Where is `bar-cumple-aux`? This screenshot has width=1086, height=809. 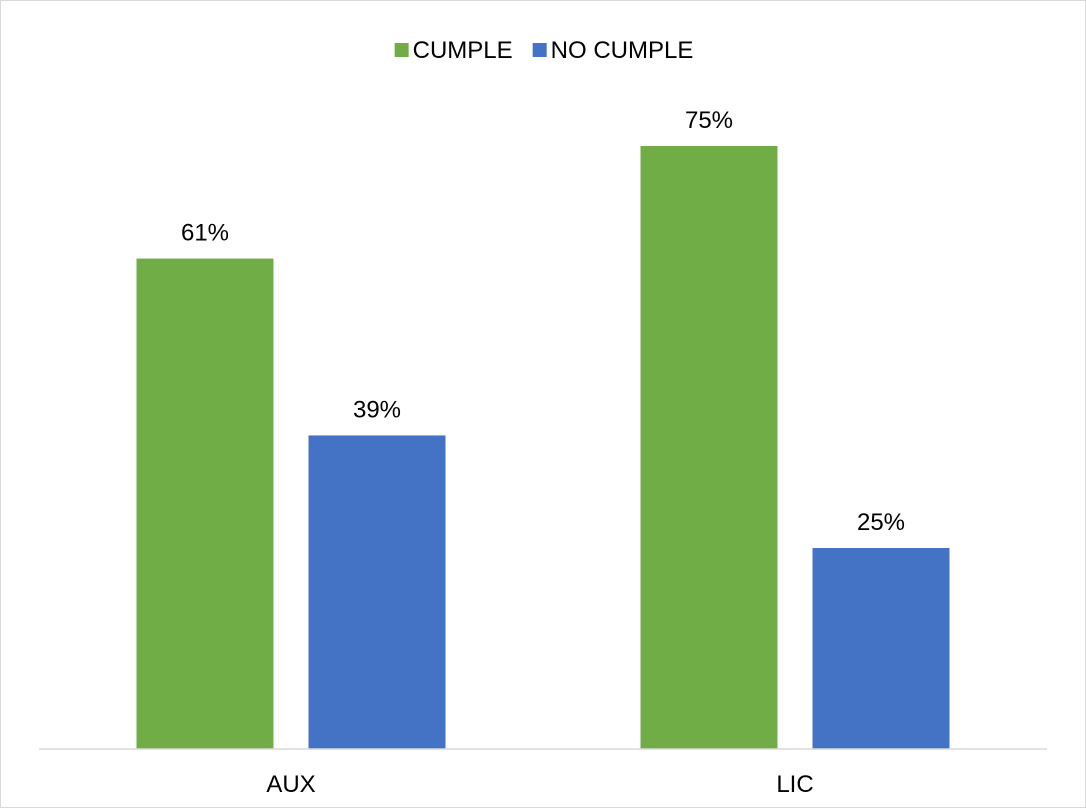
bar-cumple-aux is located at coordinates (205, 503).